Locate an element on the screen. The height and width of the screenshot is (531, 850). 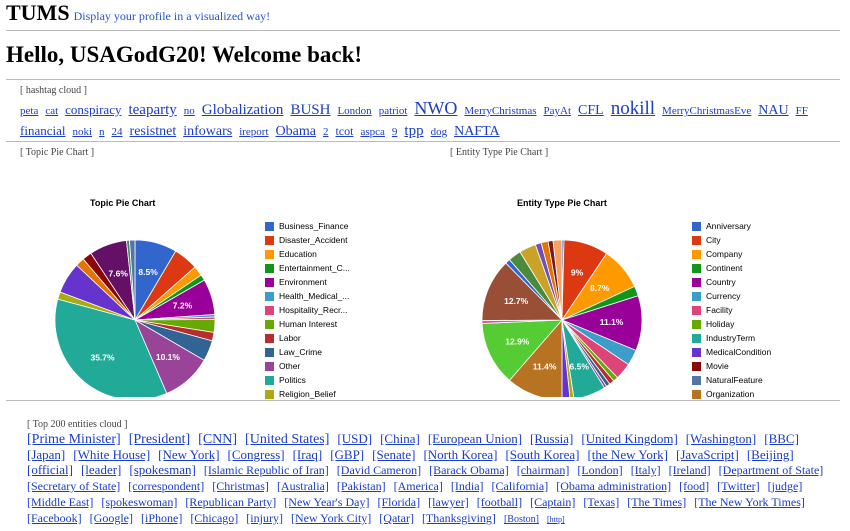
legend-item: Holiday is located at coordinates (731, 324).